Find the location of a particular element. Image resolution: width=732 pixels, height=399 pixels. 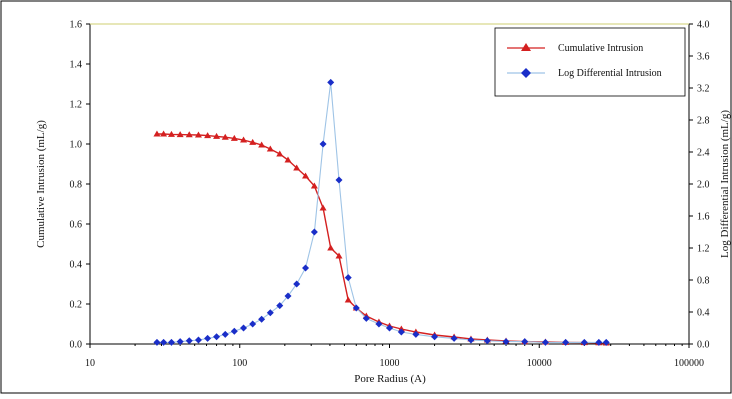

x-tick-label: 100 is located at coordinates (239, 363).